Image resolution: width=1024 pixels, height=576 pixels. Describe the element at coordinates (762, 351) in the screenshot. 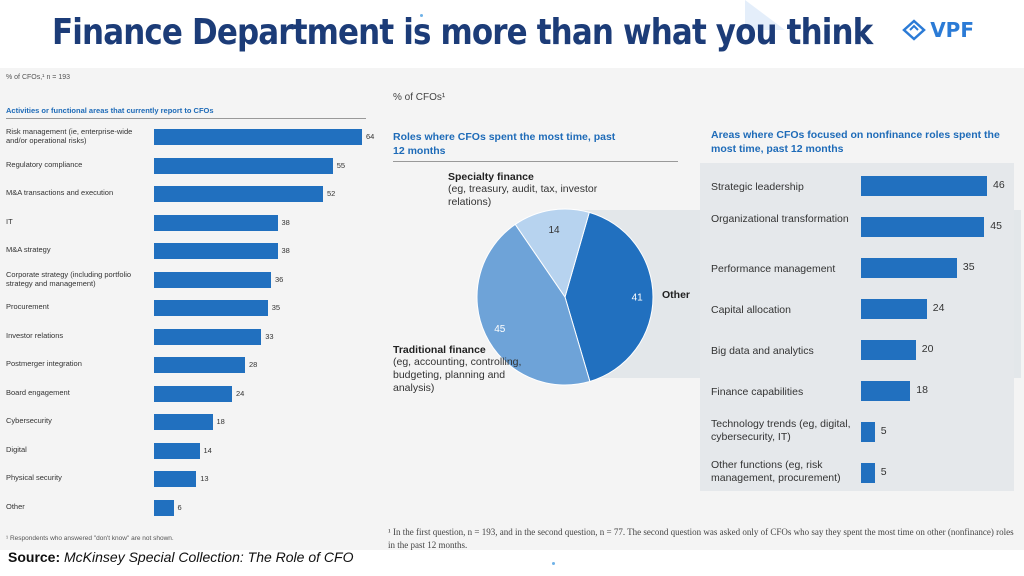

I see `right-bar-label: Big data and analytics` at that location.